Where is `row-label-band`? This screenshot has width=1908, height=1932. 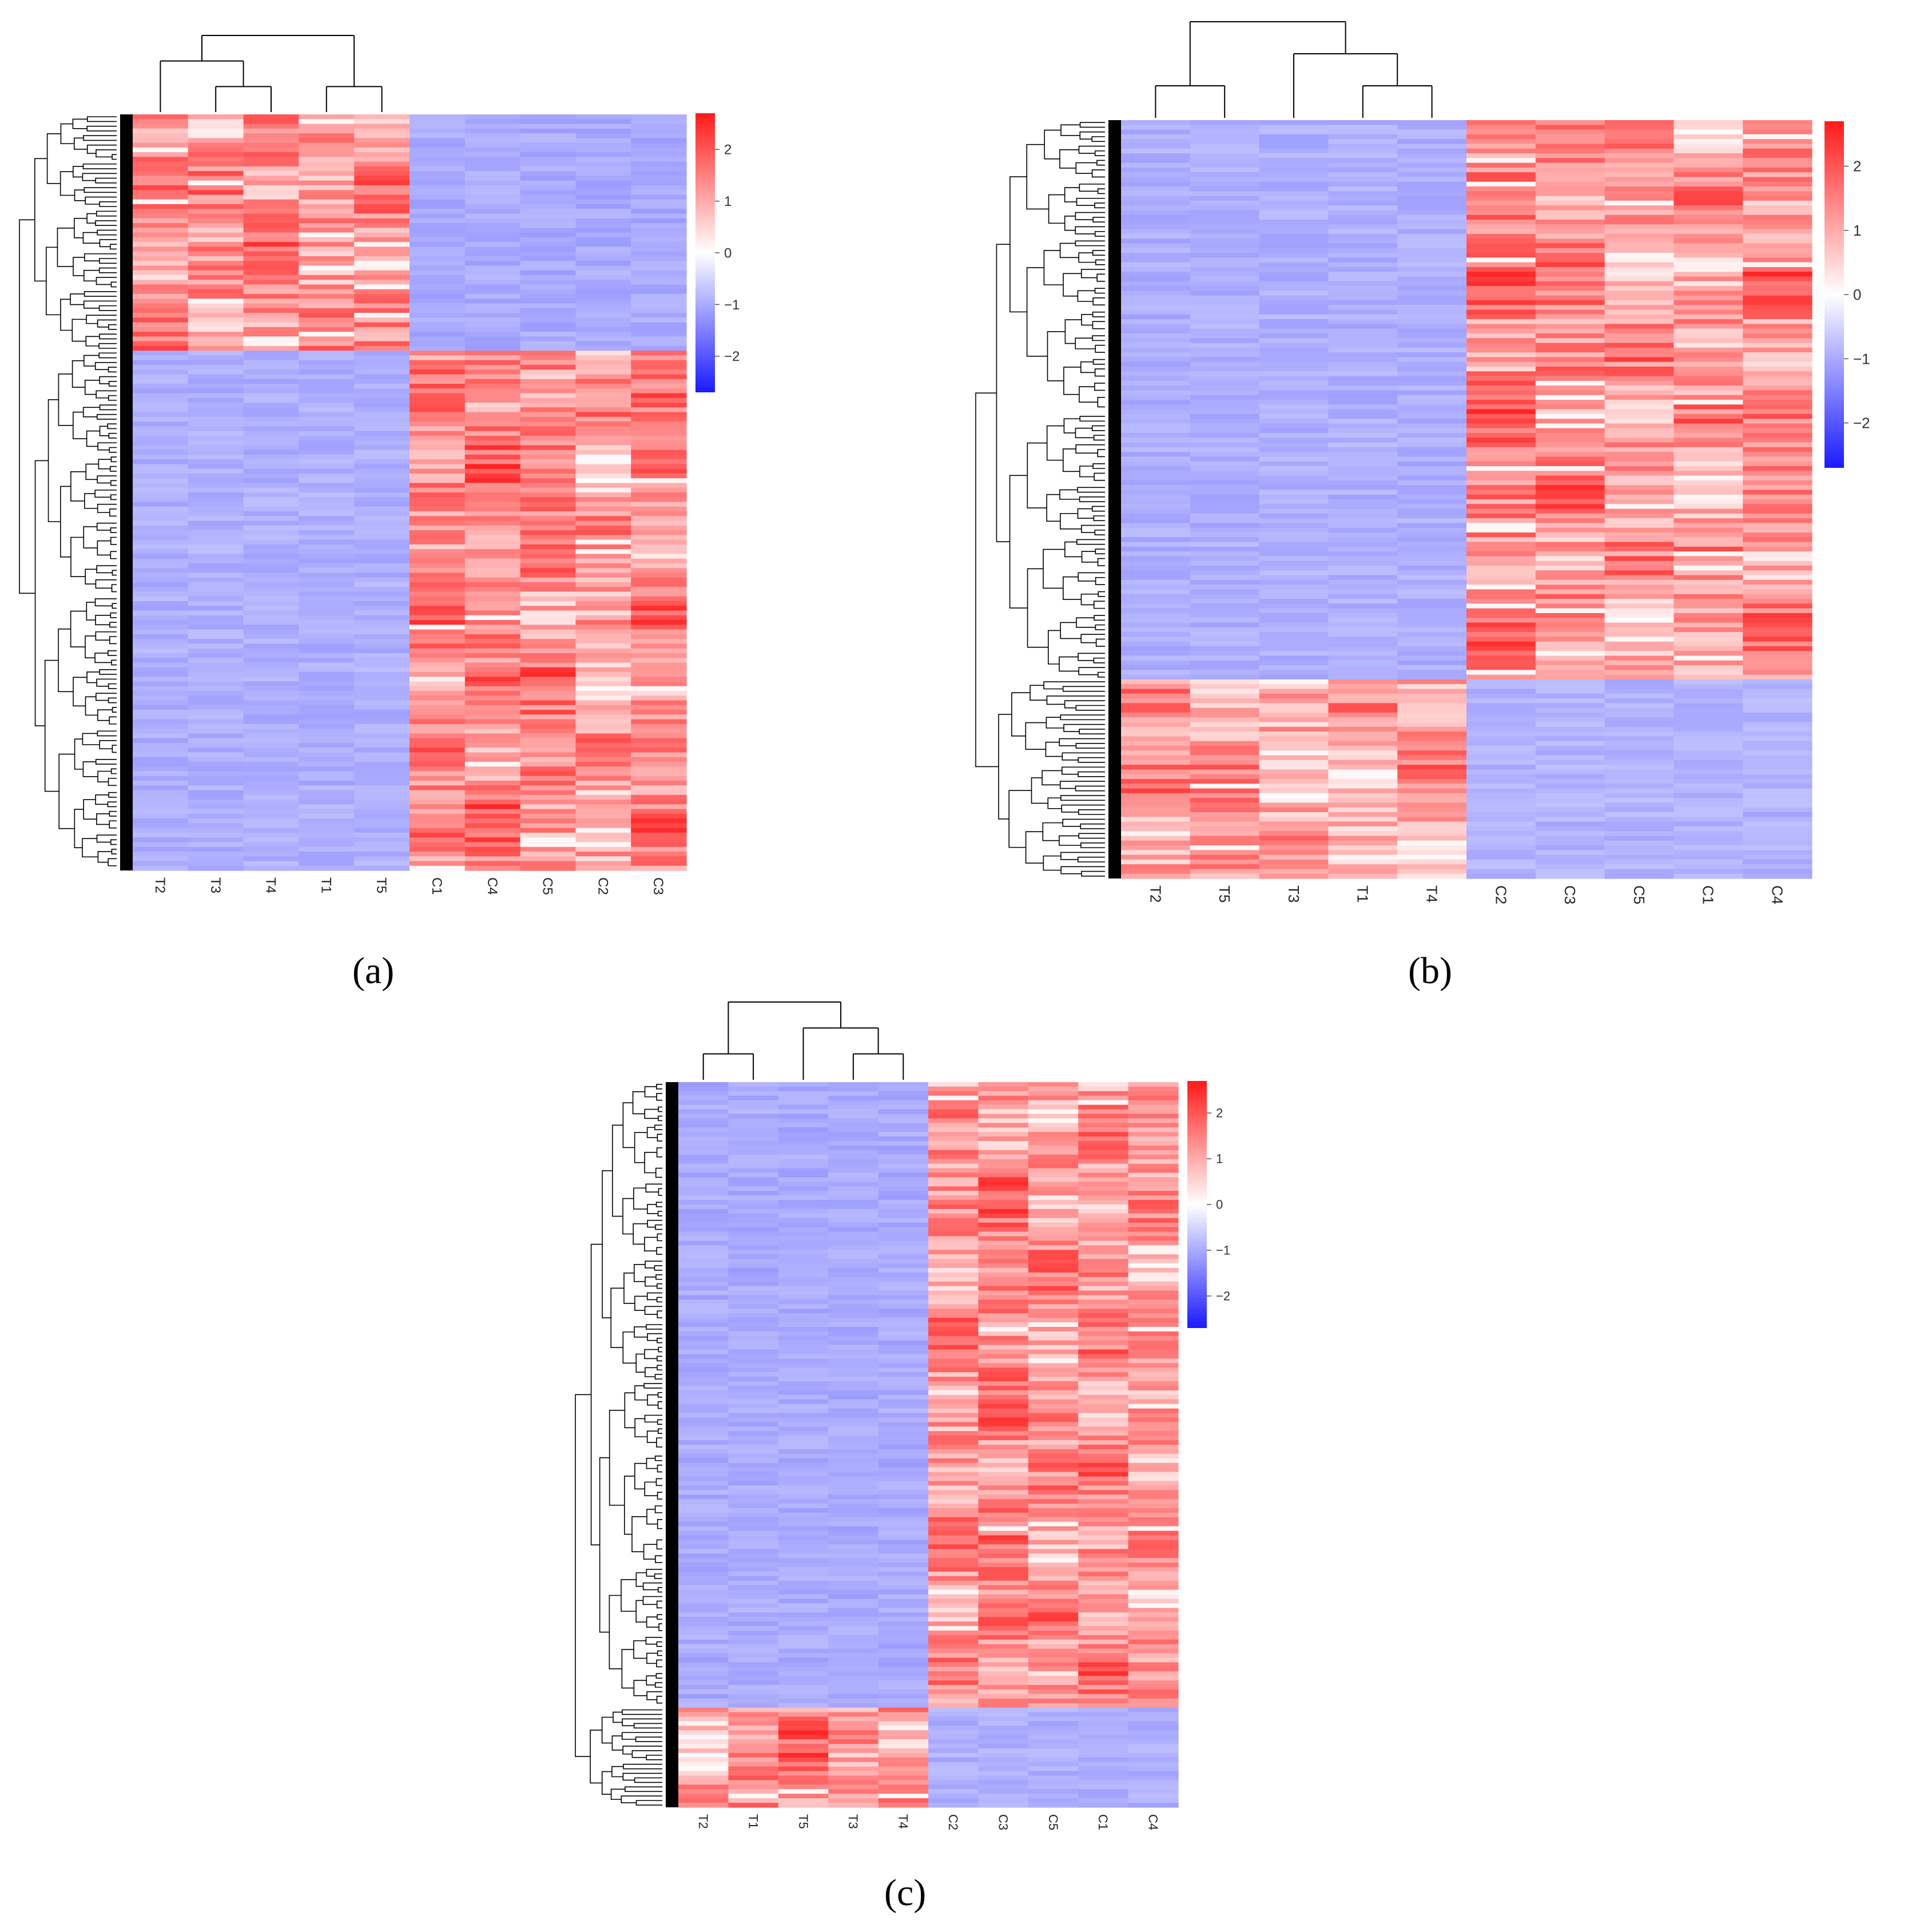
row-label-band is located at coordinates (1114, 499).